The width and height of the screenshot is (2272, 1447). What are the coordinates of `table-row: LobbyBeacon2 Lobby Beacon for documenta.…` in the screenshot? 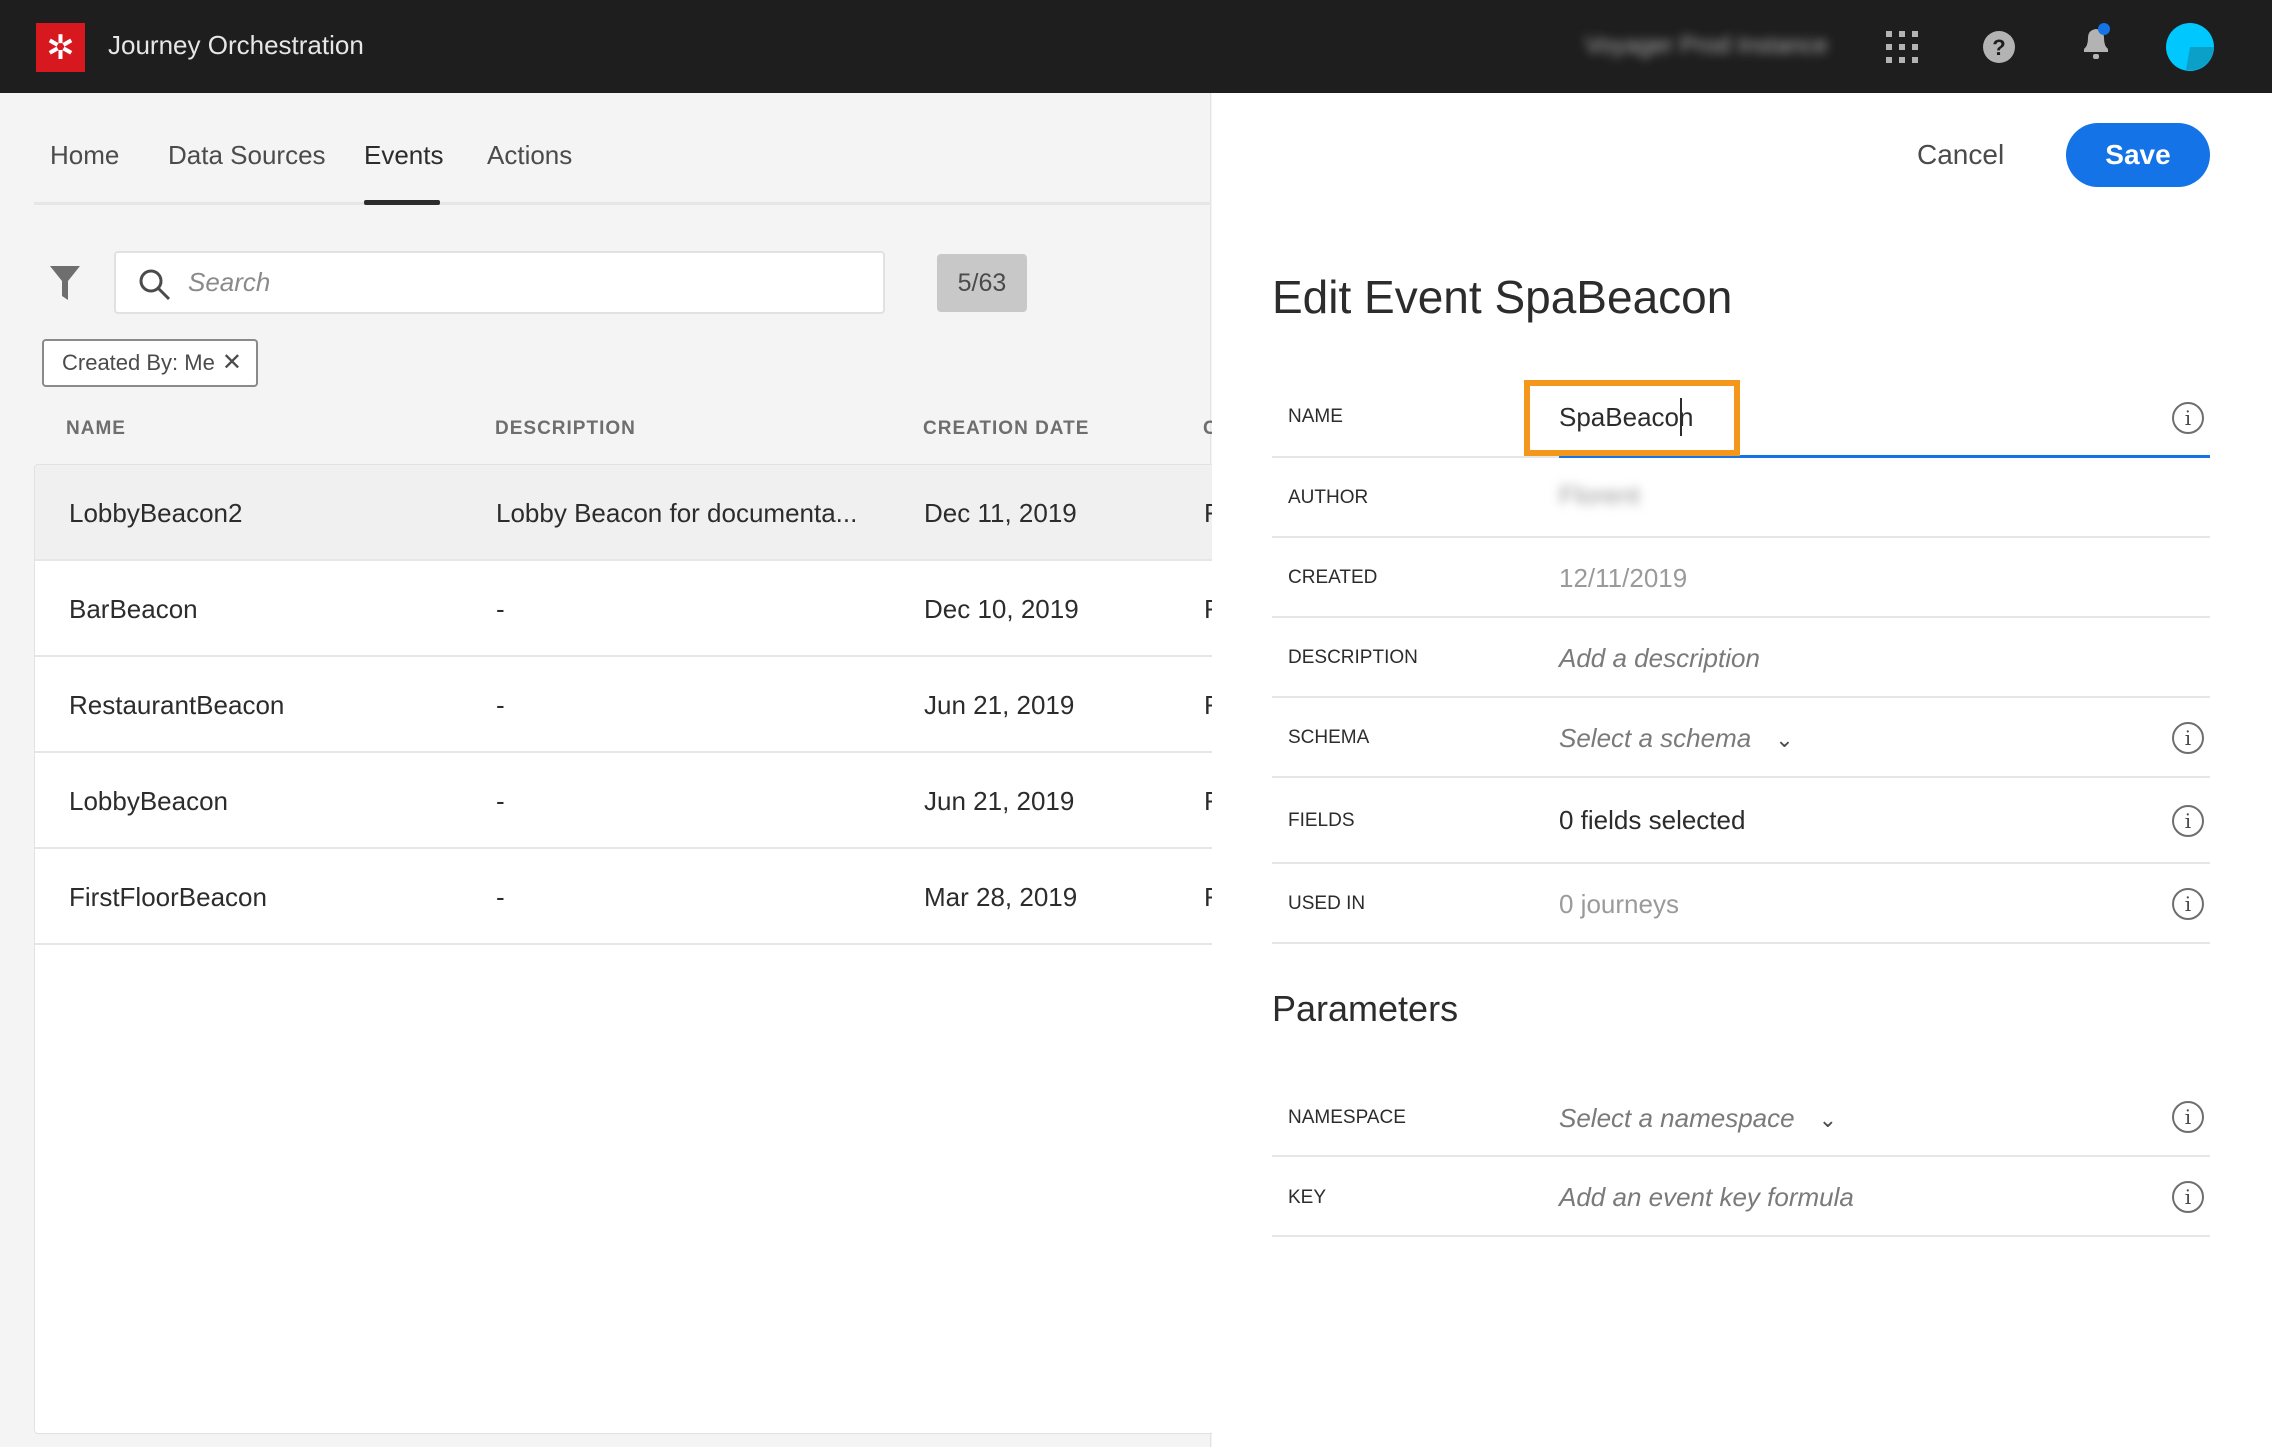 It's located at (624, 513).